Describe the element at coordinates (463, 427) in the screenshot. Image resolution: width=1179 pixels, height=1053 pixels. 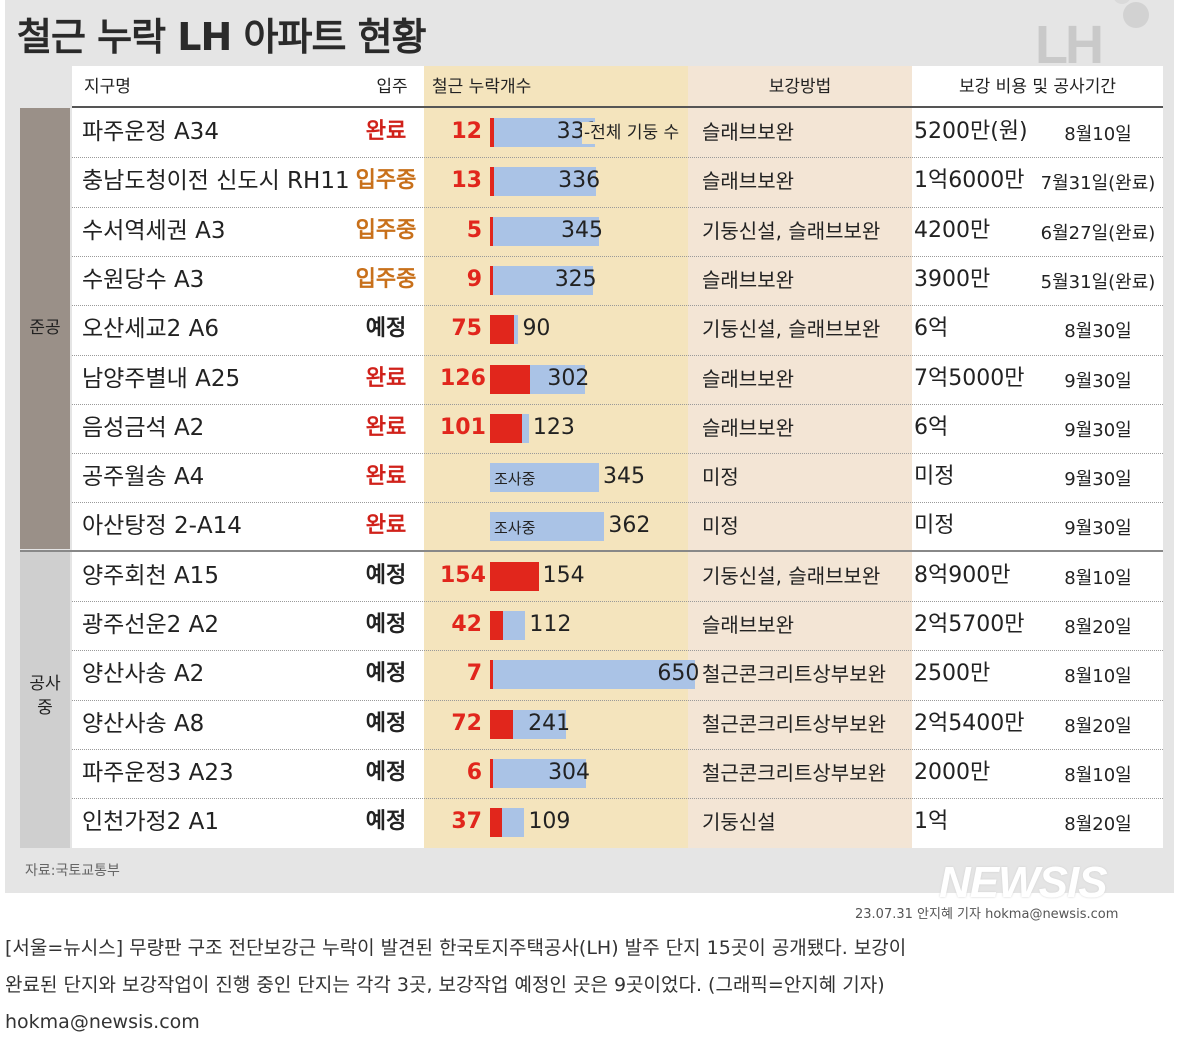
I see `leaked-count: 101` at that location.